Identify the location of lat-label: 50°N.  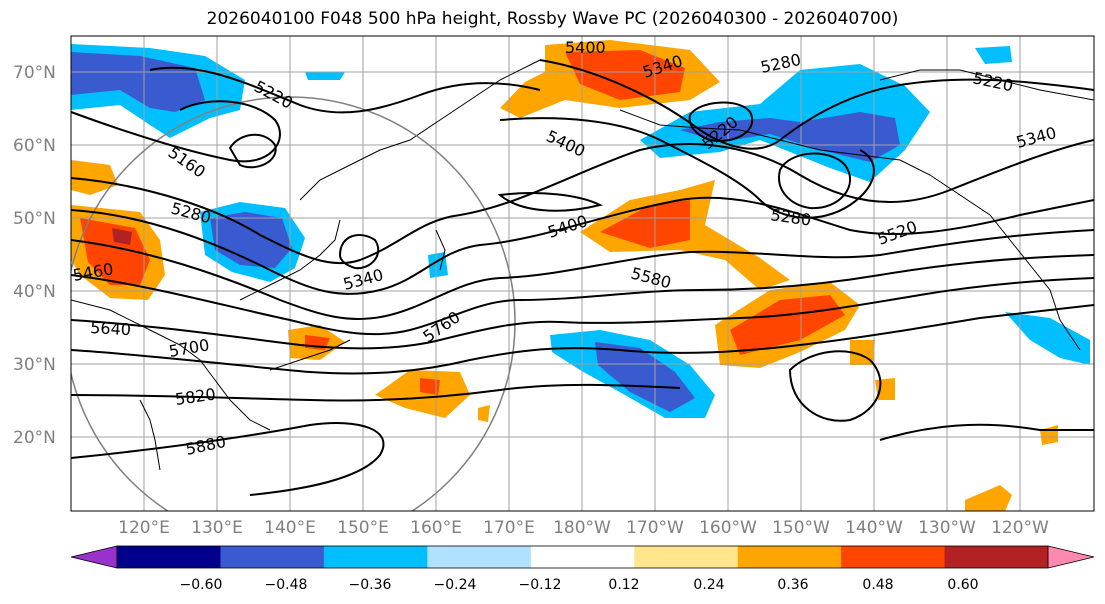
(34, 219).